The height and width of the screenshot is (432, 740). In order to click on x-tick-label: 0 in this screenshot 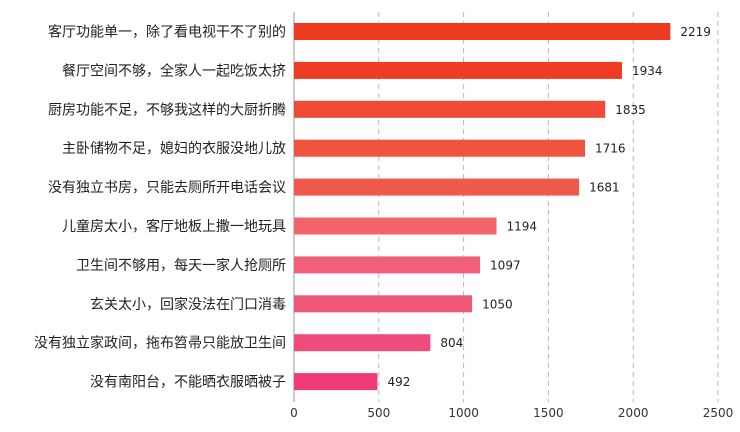, I will do `click(294, 413)`.